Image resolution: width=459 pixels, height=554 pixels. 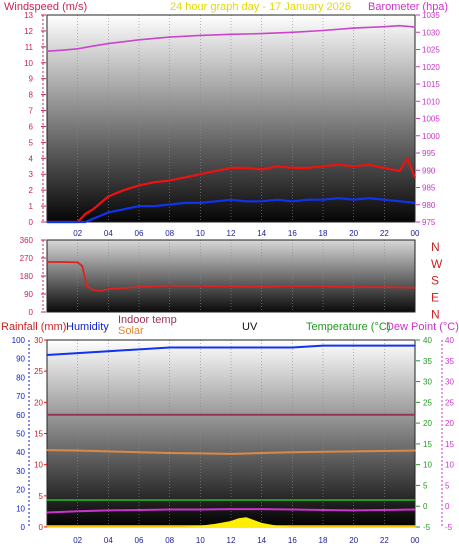 What do you see at coordinates (427, 527) in the screenshot?
I see `temperature-tick-label: -5` at bounding box center [427, 527].